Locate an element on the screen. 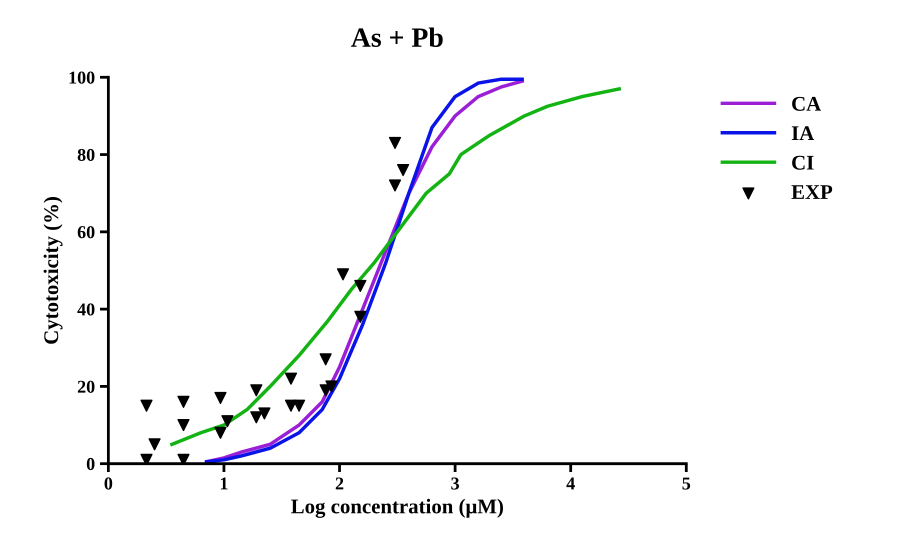  y-axis-title: Cytotoxicity (%) is located at coordinates (53, 270).